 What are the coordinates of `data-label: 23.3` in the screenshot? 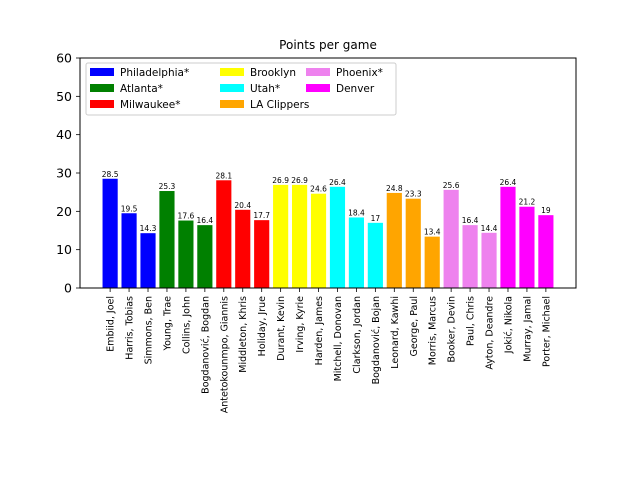 It's located at (413, 194).